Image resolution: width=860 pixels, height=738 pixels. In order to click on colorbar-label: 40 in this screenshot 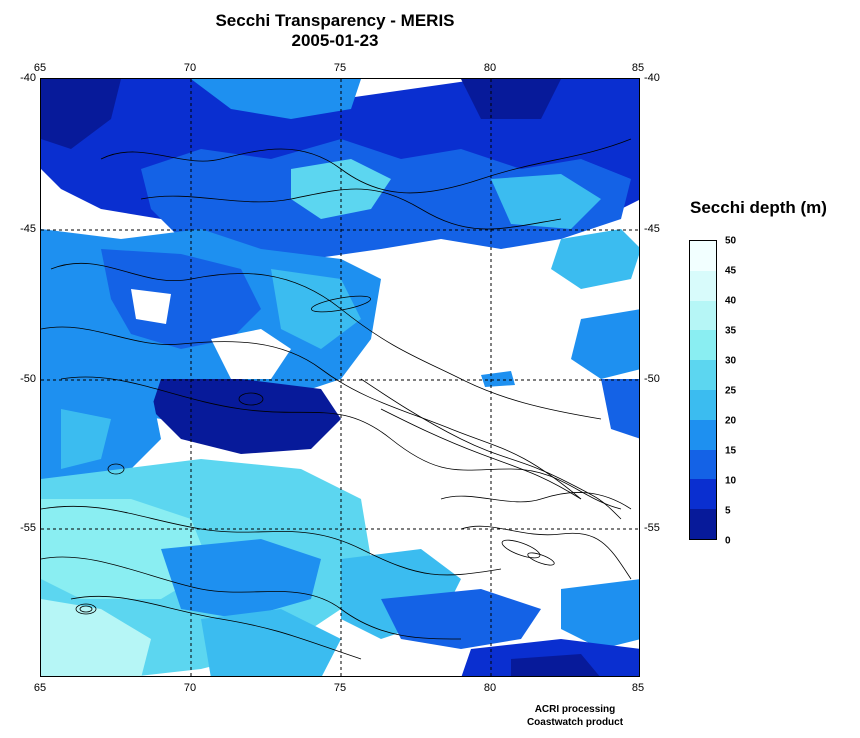, I will do `click(731, 301)`.